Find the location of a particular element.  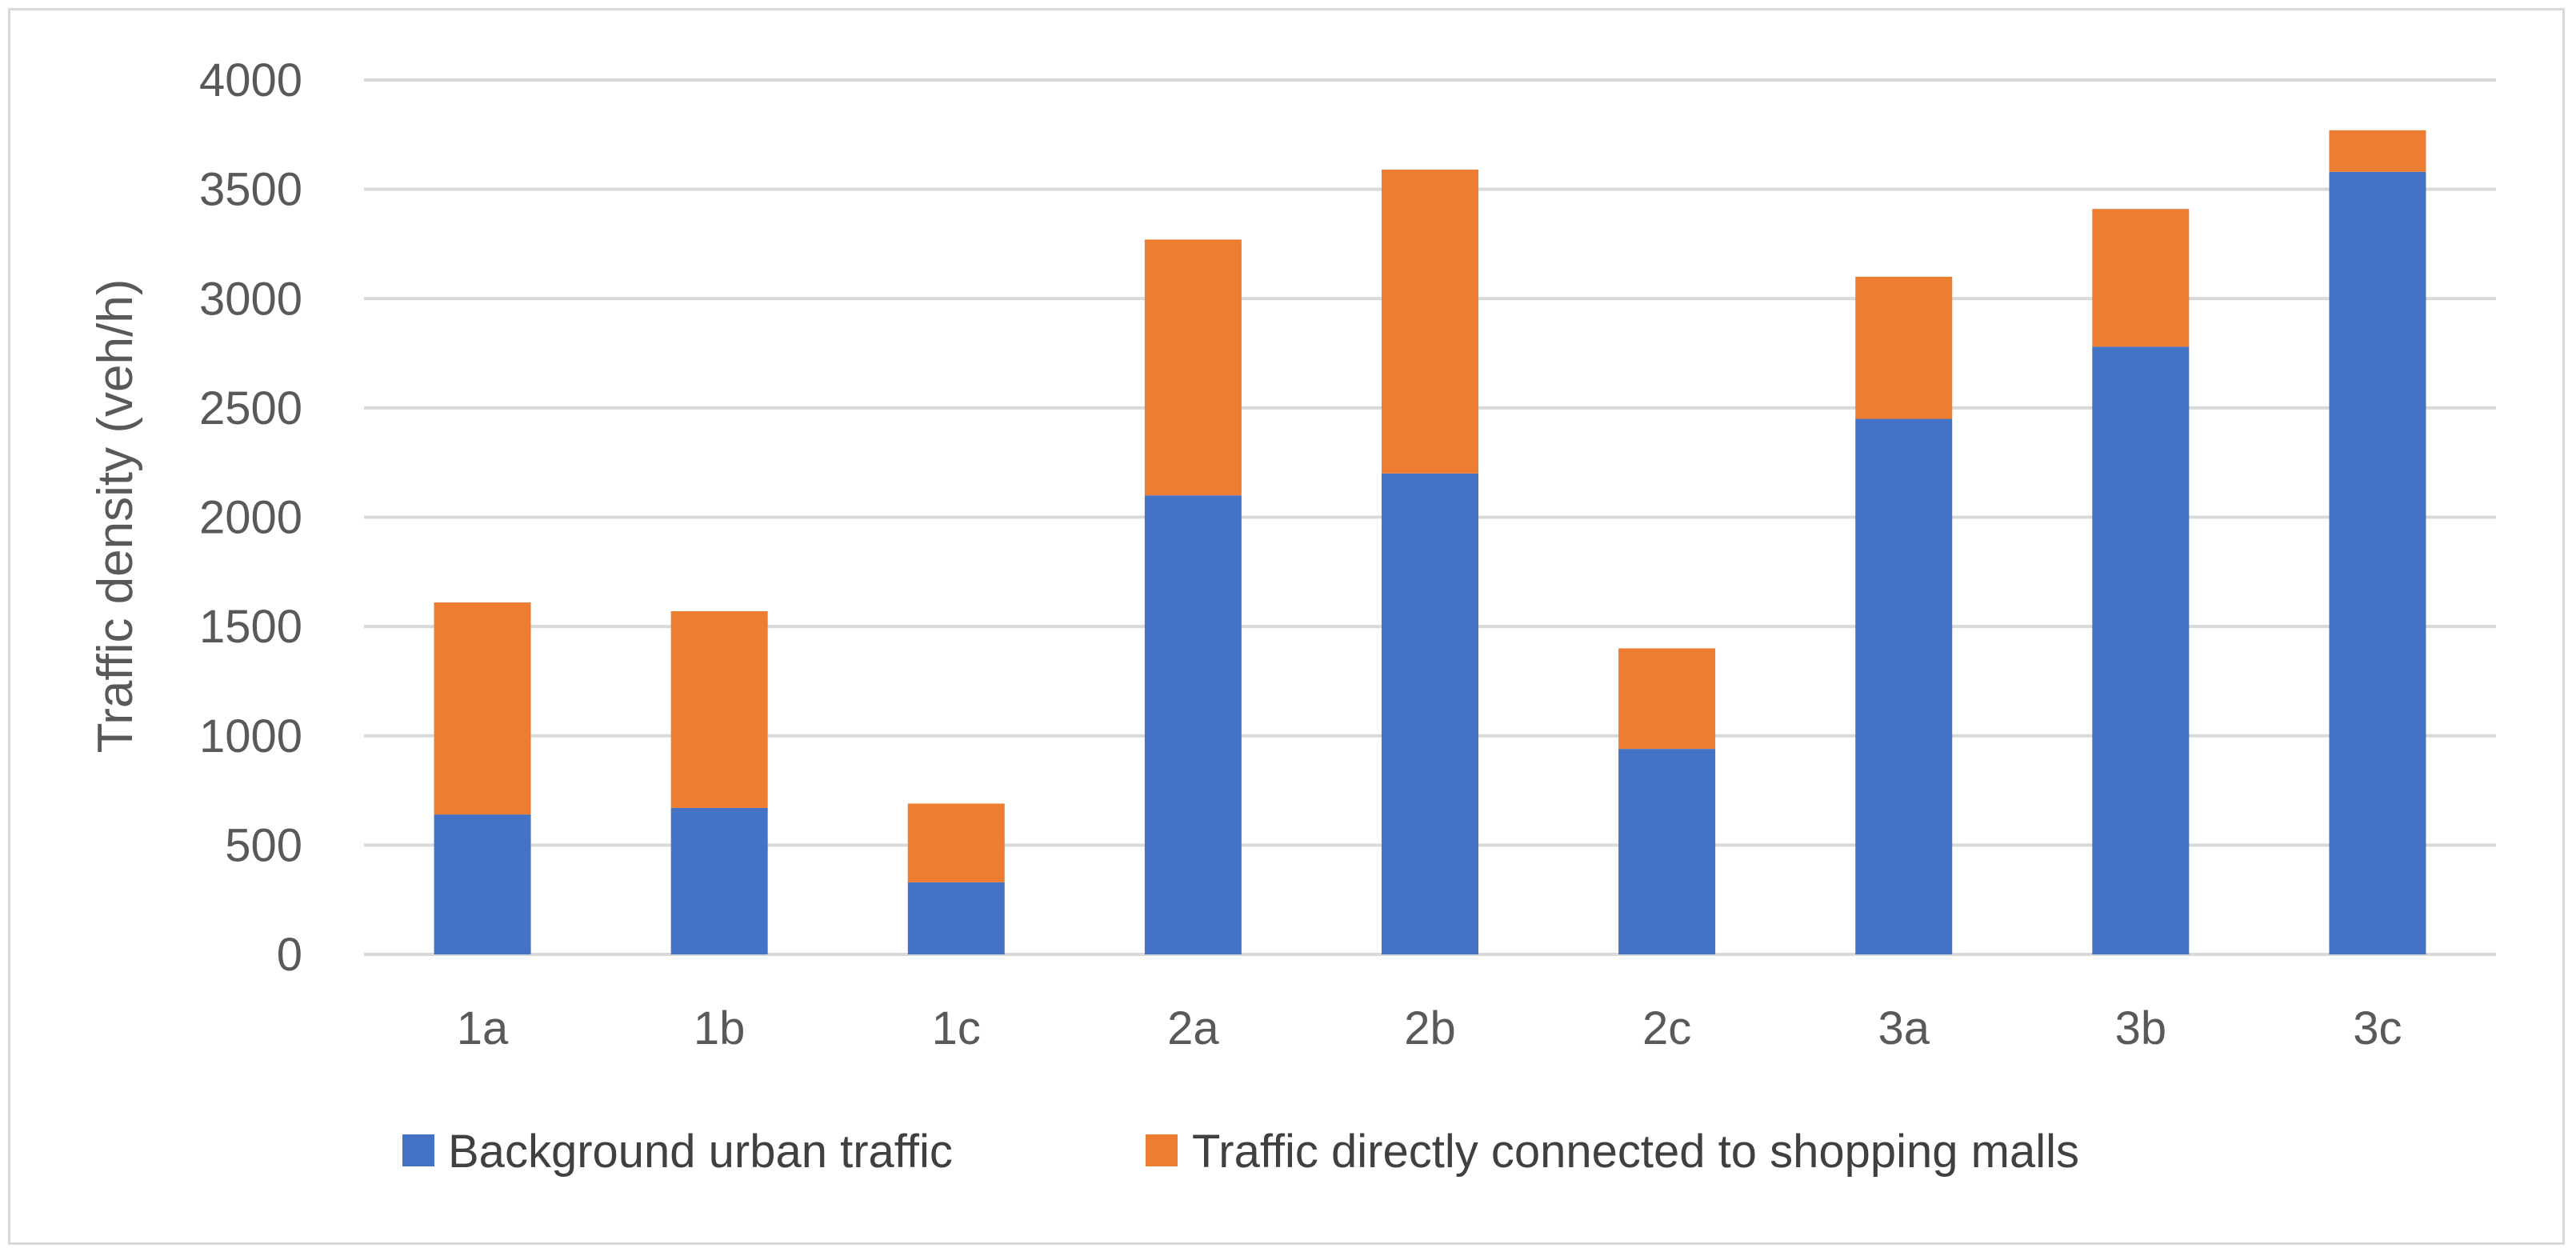

y-tick-label: 1000 is located at coordinates (250, 736).